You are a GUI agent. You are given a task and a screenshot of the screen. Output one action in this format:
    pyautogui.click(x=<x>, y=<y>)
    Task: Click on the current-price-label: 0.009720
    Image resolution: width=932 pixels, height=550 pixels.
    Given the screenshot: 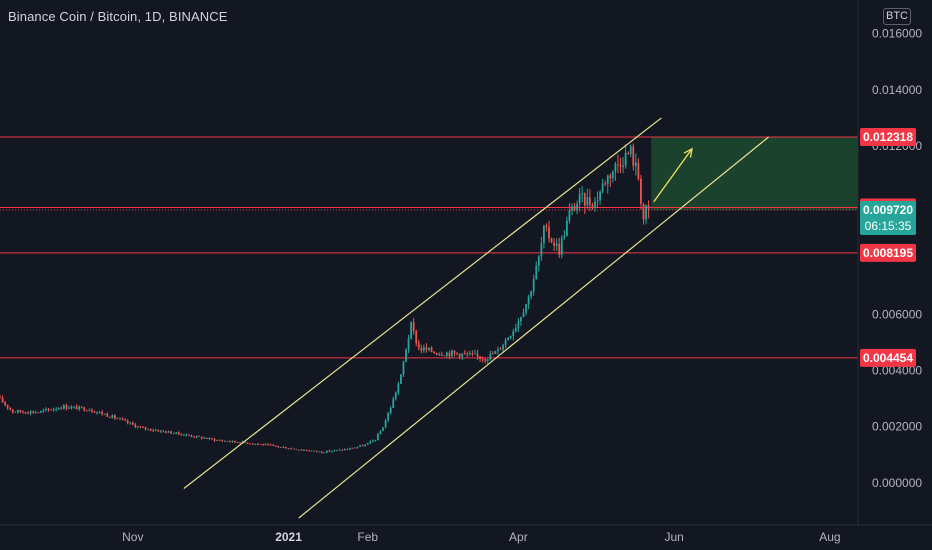 What is the action you would take?
    pyautogui.click(x=888, y=210)
    